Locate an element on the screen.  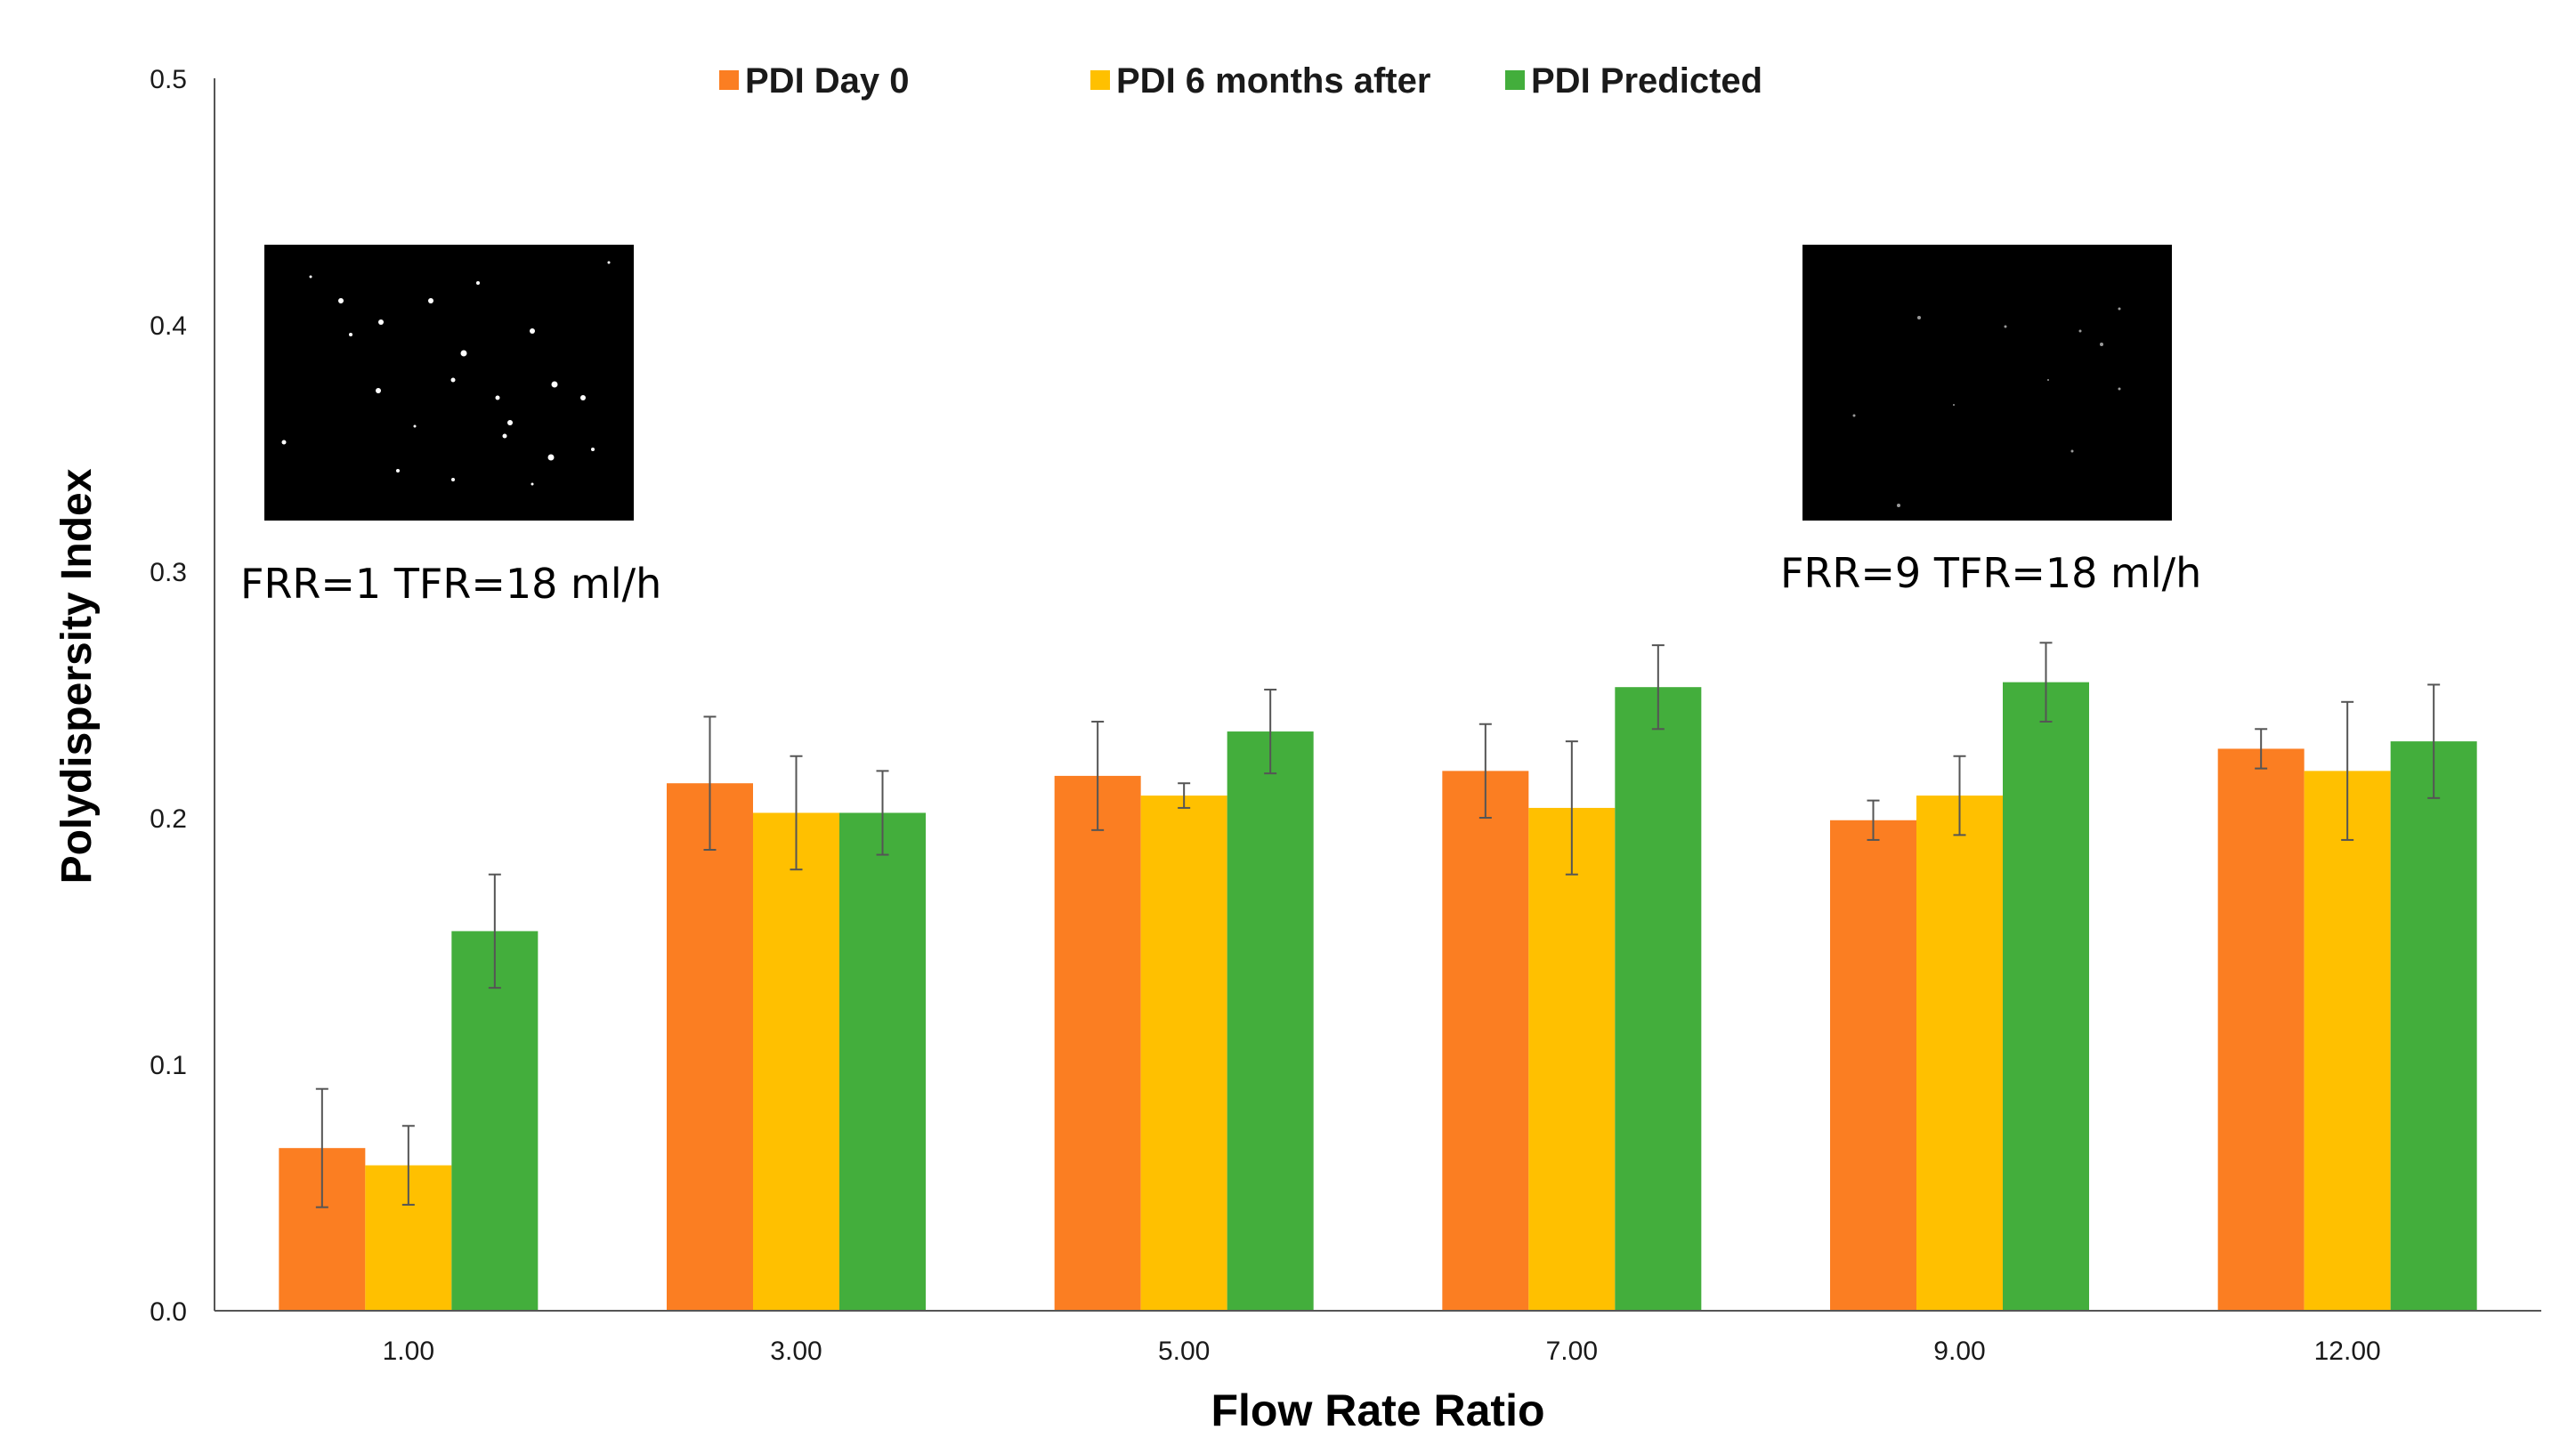
inset-image-frr9 is located at coordinates (1987, 383).